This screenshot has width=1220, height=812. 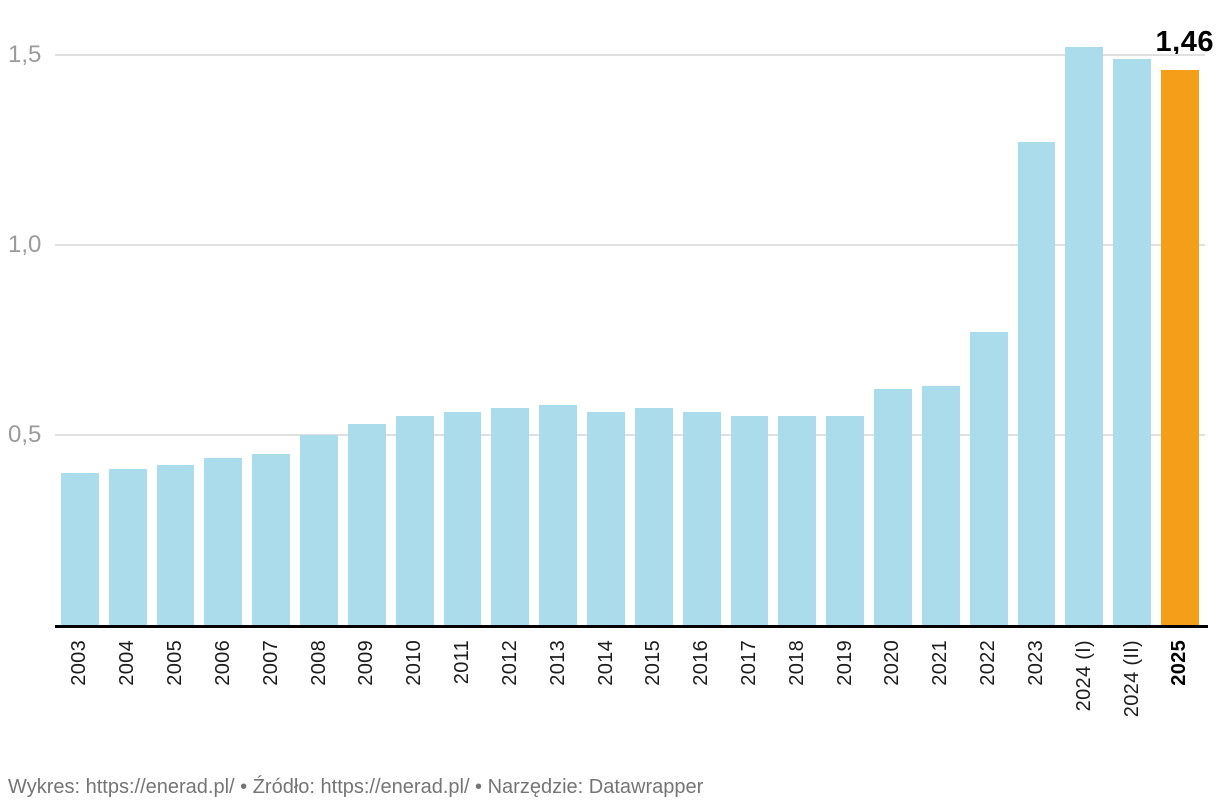 I want to click on x-tick-label: 2003, so click(x=79, y=663).